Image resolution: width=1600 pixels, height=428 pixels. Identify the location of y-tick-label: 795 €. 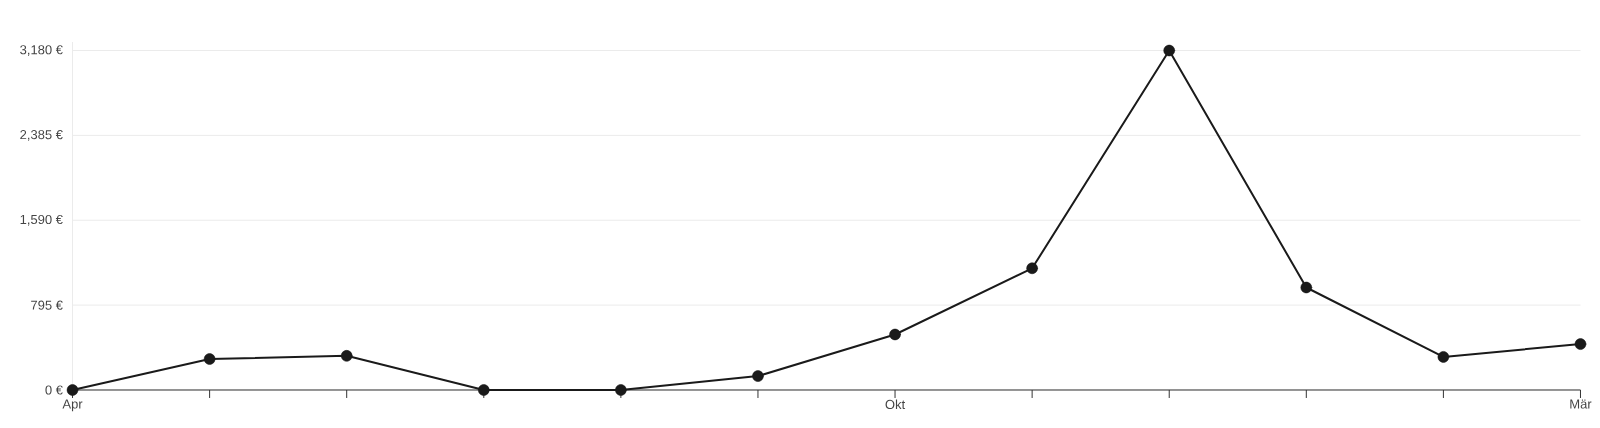
(47, 305).